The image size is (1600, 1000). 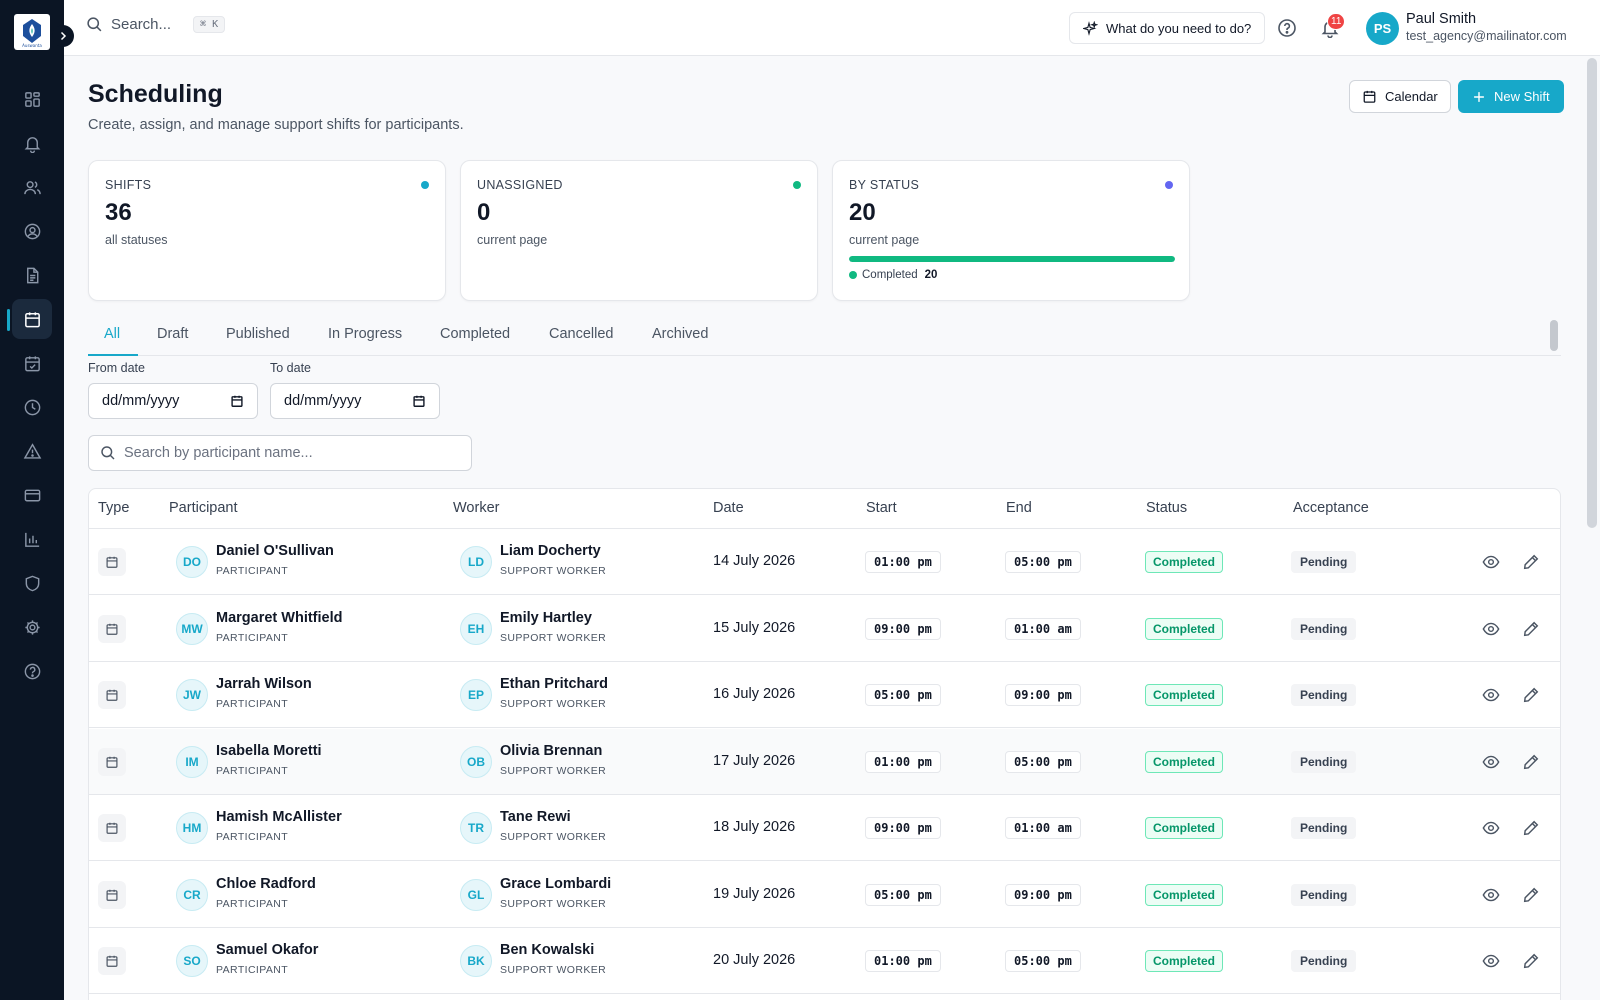 What do you see at coordinates (118, 212) in the screenshot?
I see `stat-value: 36` at bounding box center [118, 212].